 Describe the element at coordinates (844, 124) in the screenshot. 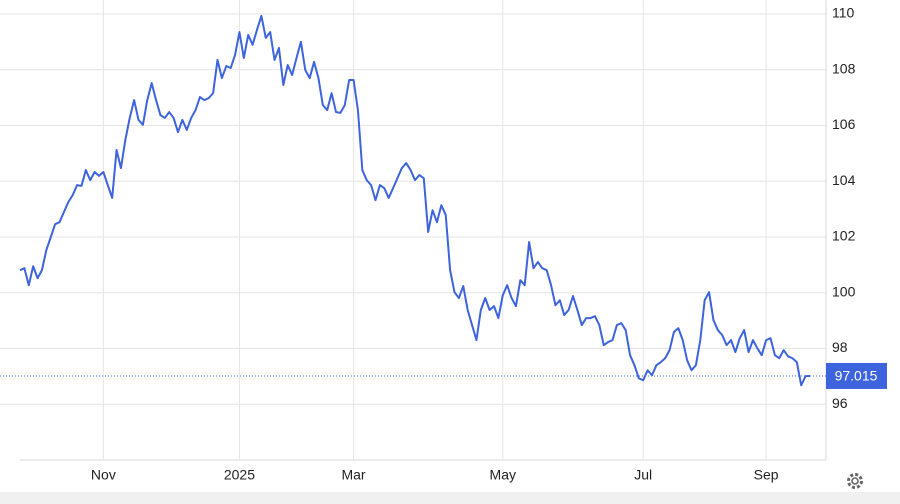

I see `y-tick-label: 106` at that location.